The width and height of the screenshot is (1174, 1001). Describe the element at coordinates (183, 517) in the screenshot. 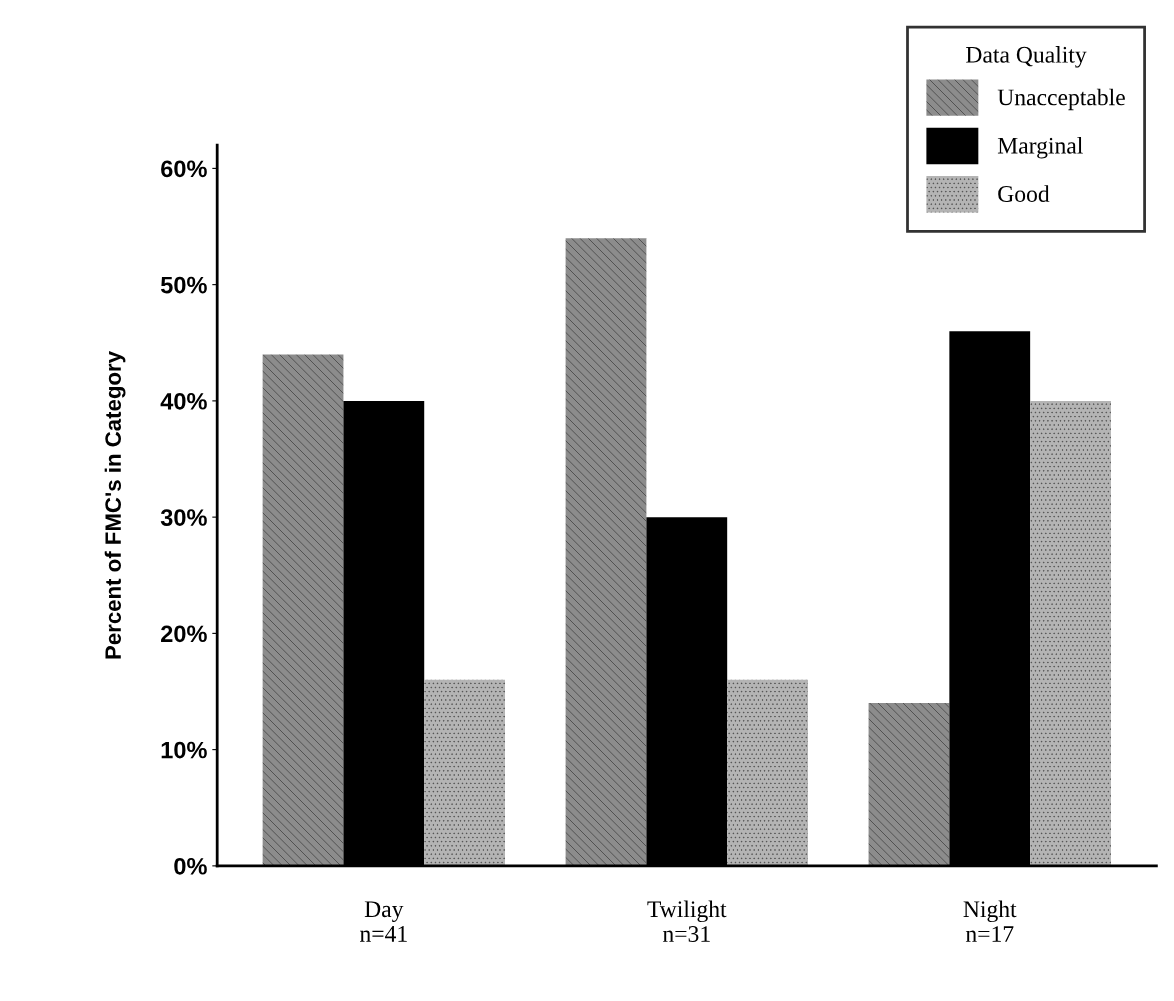

I see `y-tick-label: 30%` at that location.